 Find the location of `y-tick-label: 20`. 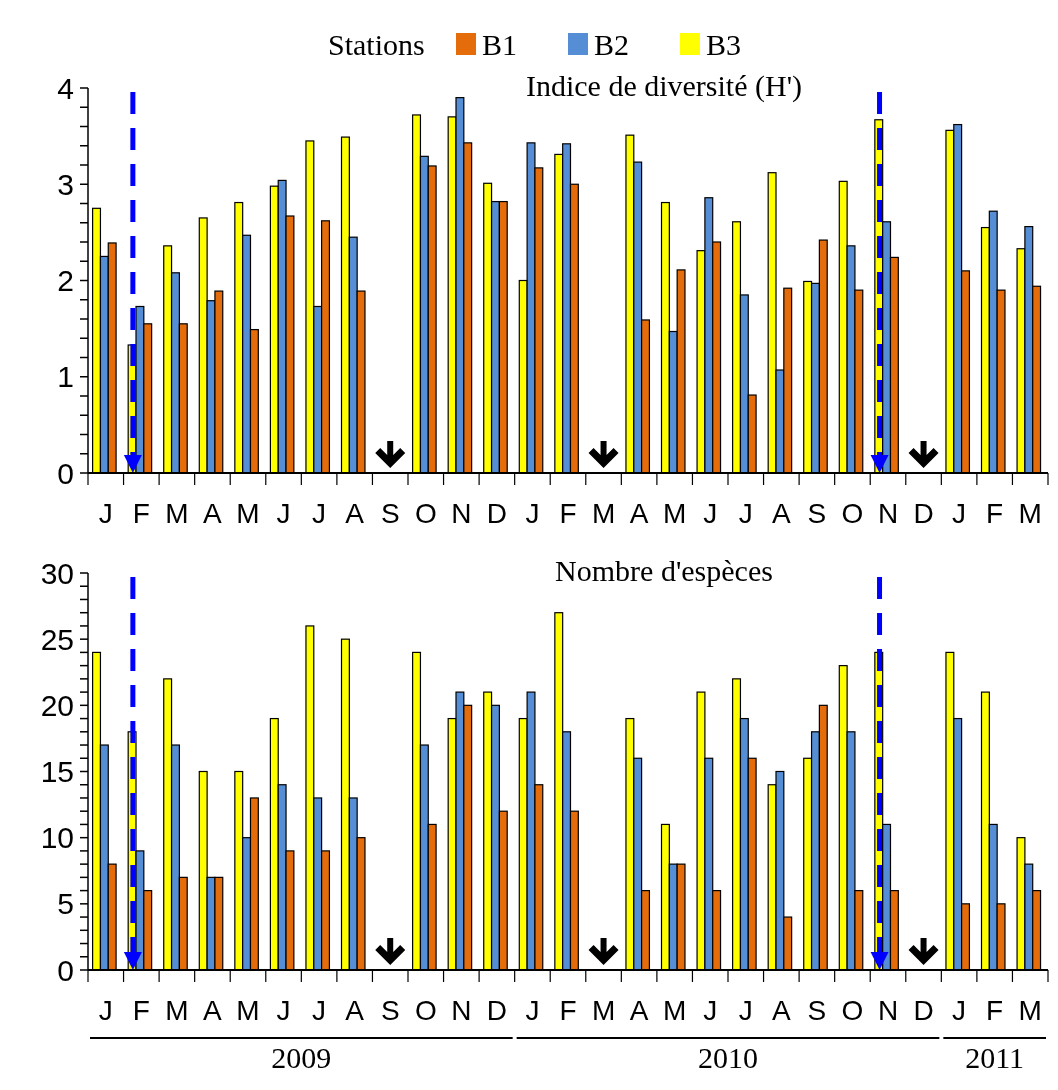

y-tick-label: 20 is located at coordinates (57, 705).